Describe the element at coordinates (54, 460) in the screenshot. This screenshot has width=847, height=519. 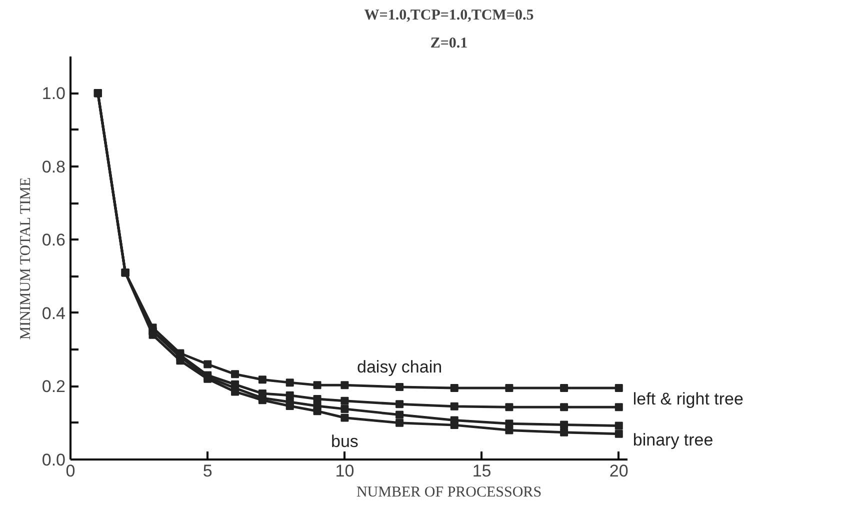
I see `y-tick-label: 0.0` at that location.